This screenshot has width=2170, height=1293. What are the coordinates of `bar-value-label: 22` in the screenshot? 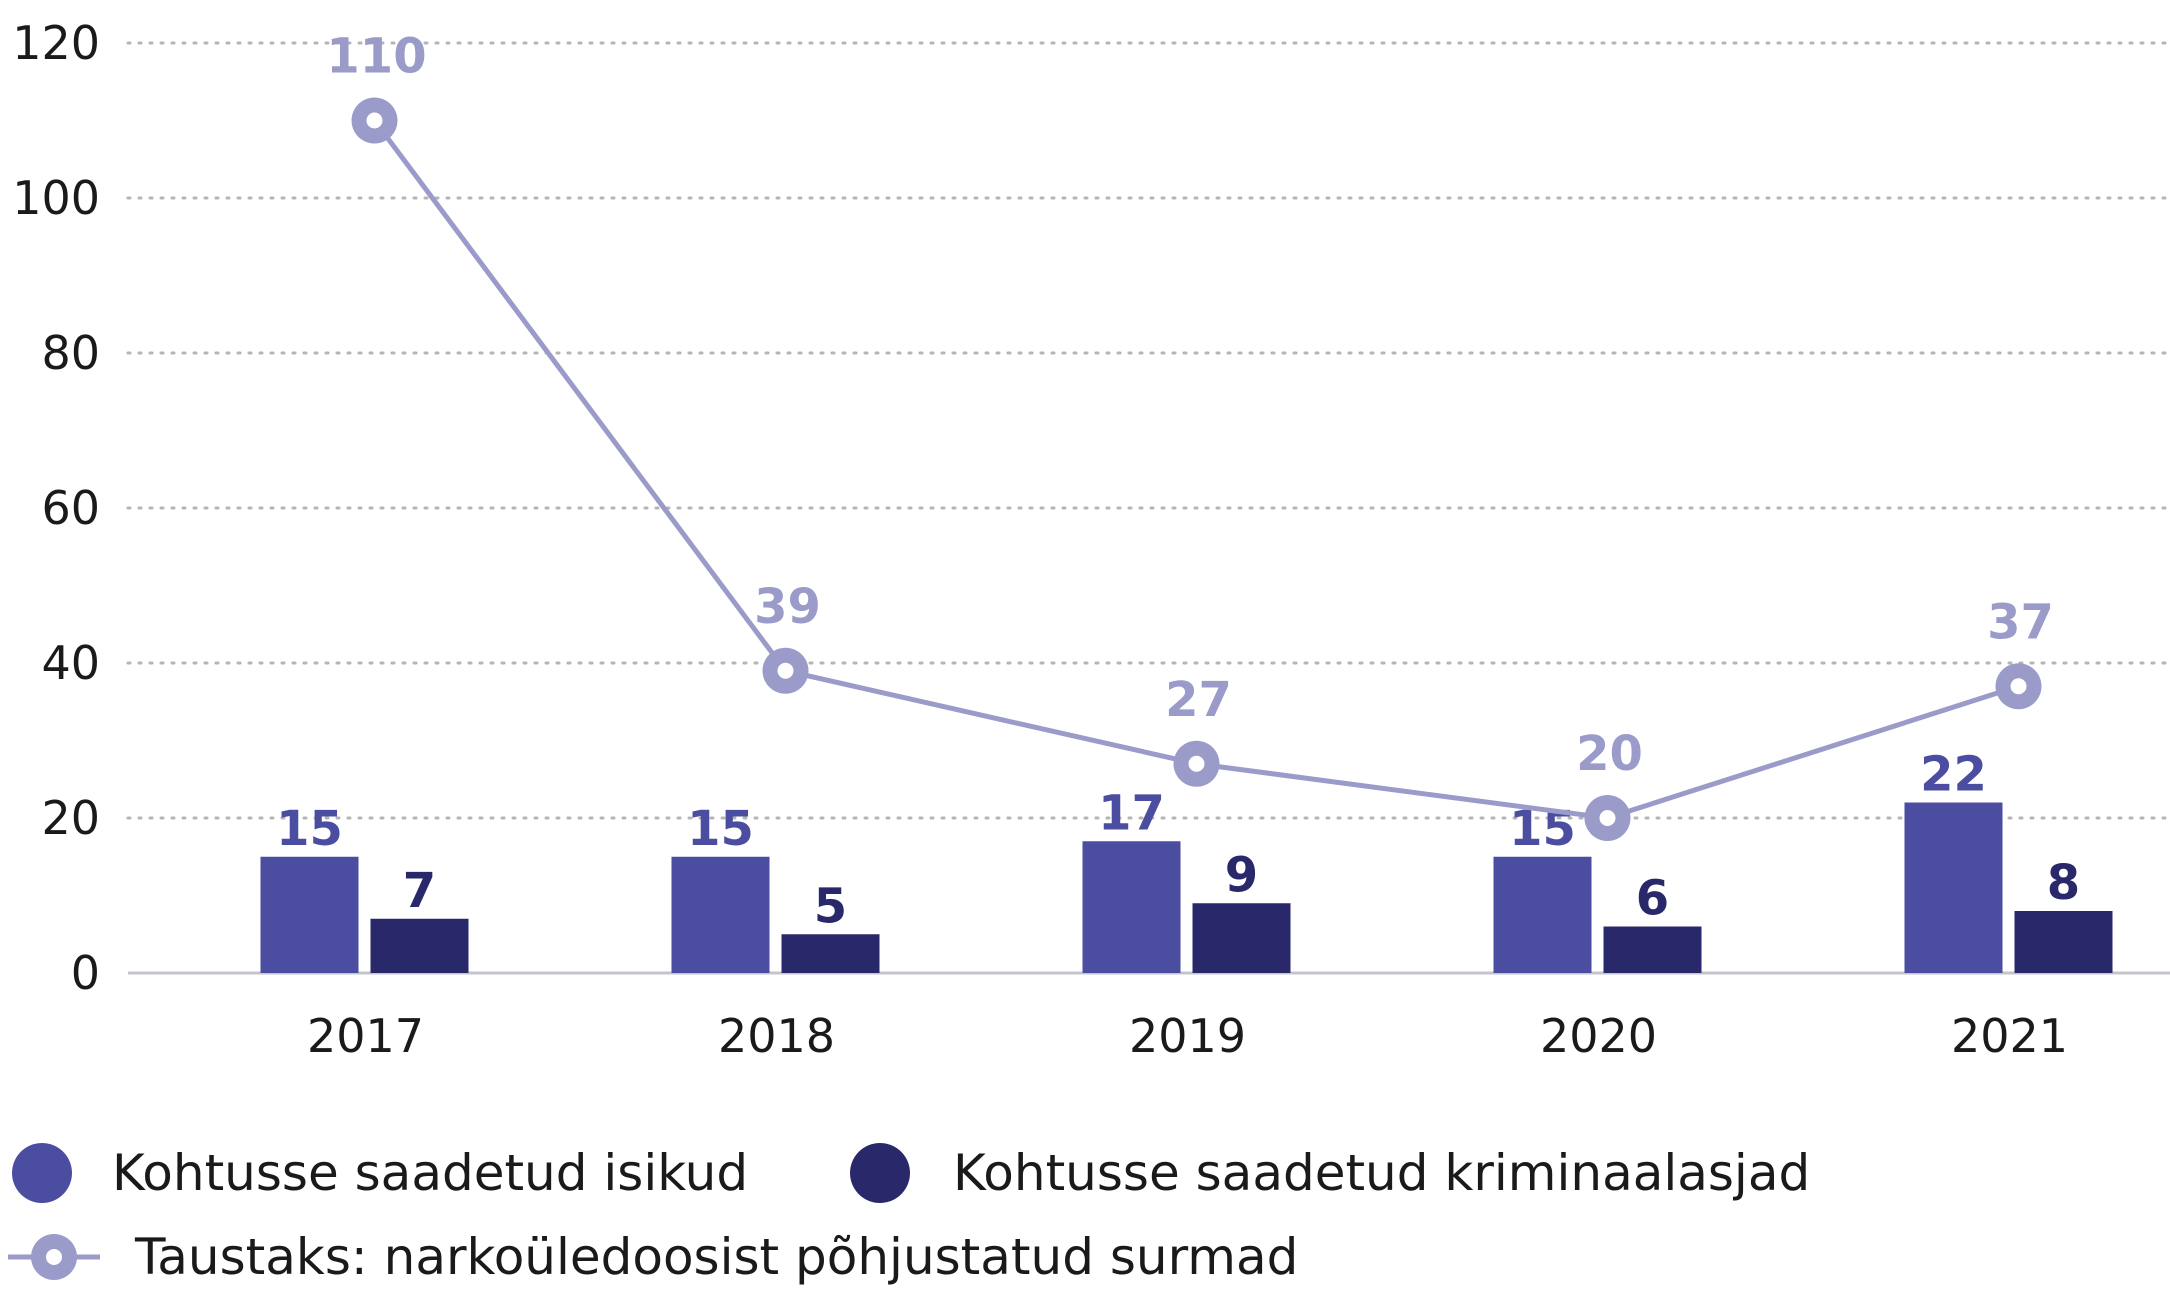 It's located at (1953, 775).